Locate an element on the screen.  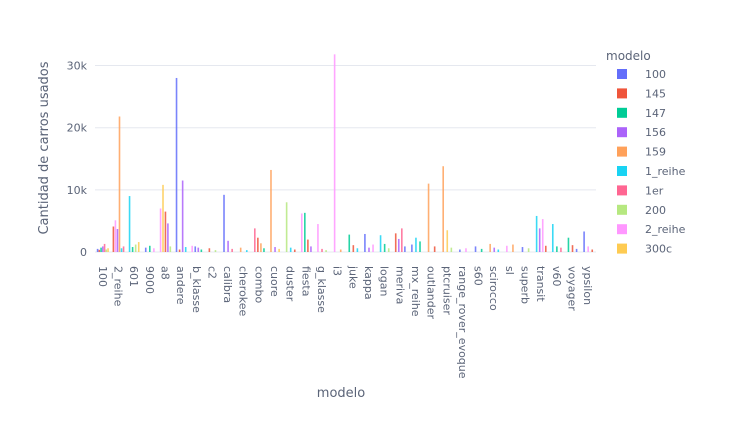
legend-item: 145 is located at coordinates (641, 93).